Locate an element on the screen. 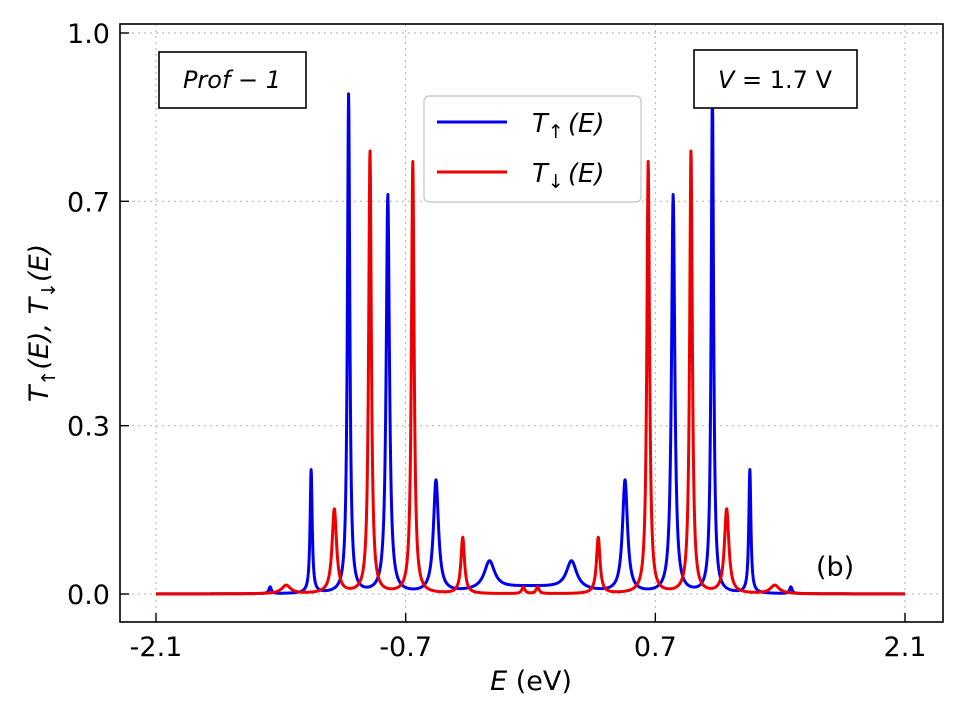 The width and height of the screenshot is (960, 720). profile-box is located at coordinates (232, 80).